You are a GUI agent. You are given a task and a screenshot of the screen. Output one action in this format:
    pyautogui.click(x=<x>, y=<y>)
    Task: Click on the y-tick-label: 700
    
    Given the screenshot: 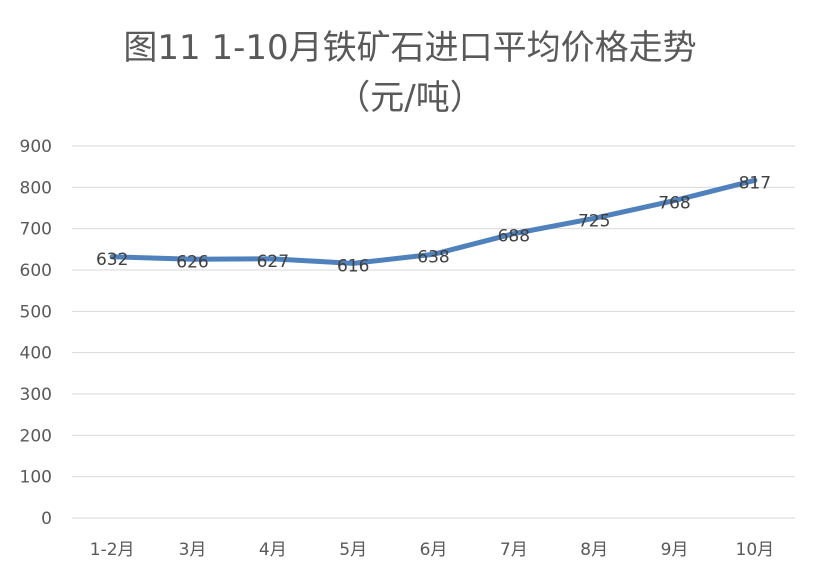 What is the action you would take?
    pyautogui.click(x=36, y=230)
    